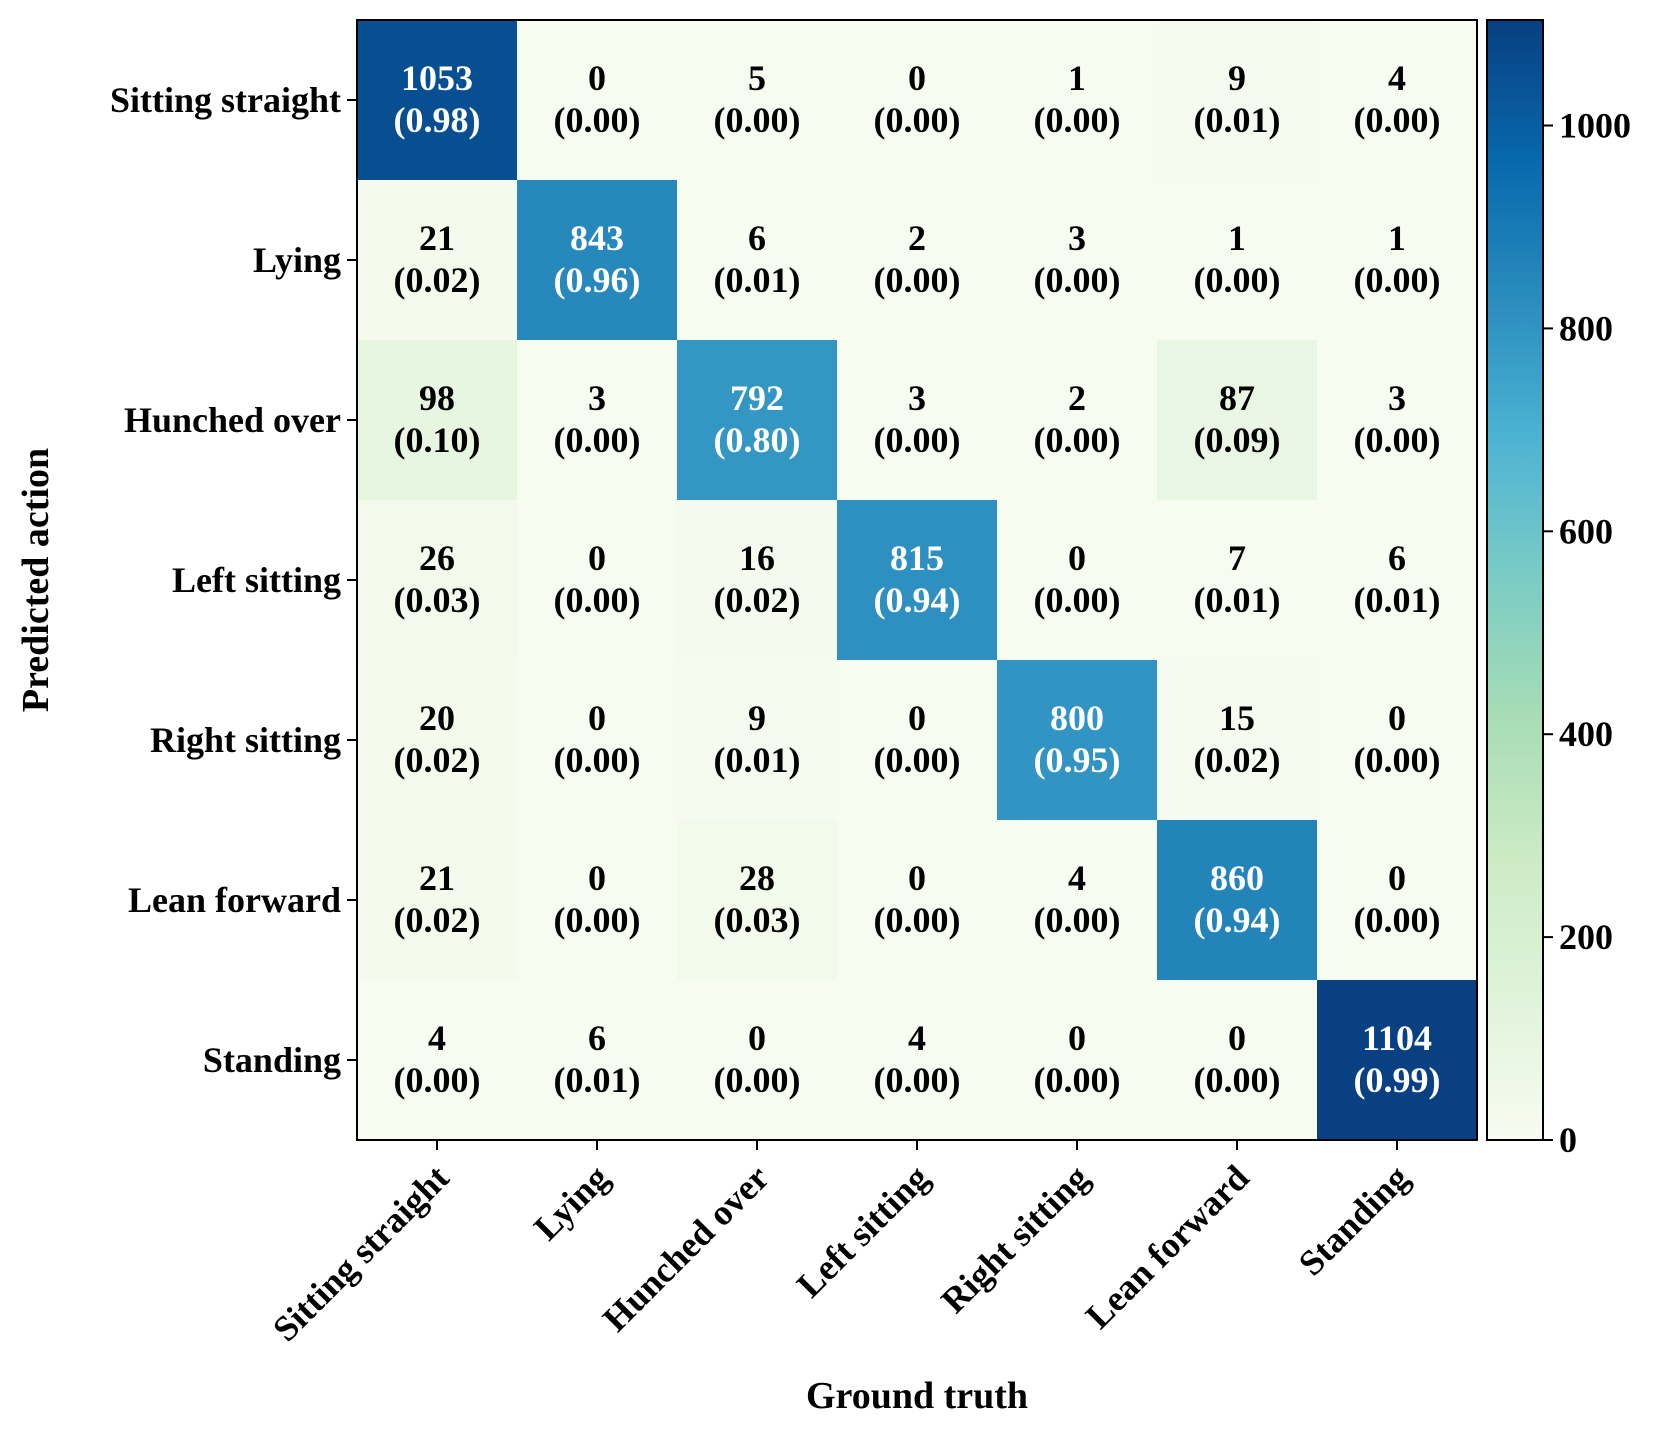 The image size is (1662, 1440). Describe the element at coordinates (437, 600) in the screenshot. I see `cell-ratio-label: (0.03)` at that location.